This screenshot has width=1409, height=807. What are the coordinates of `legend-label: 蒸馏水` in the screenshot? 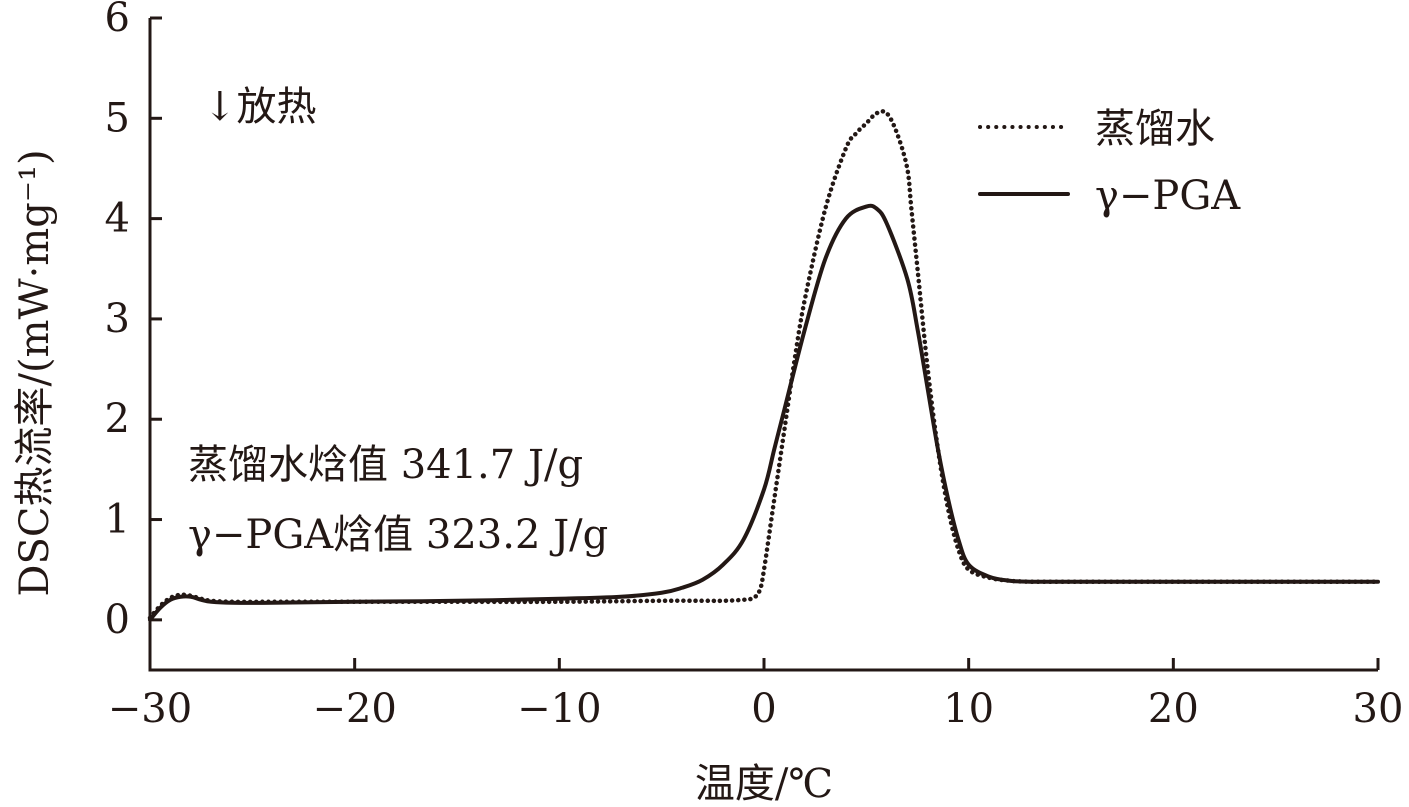 It's located at (1155, 129).